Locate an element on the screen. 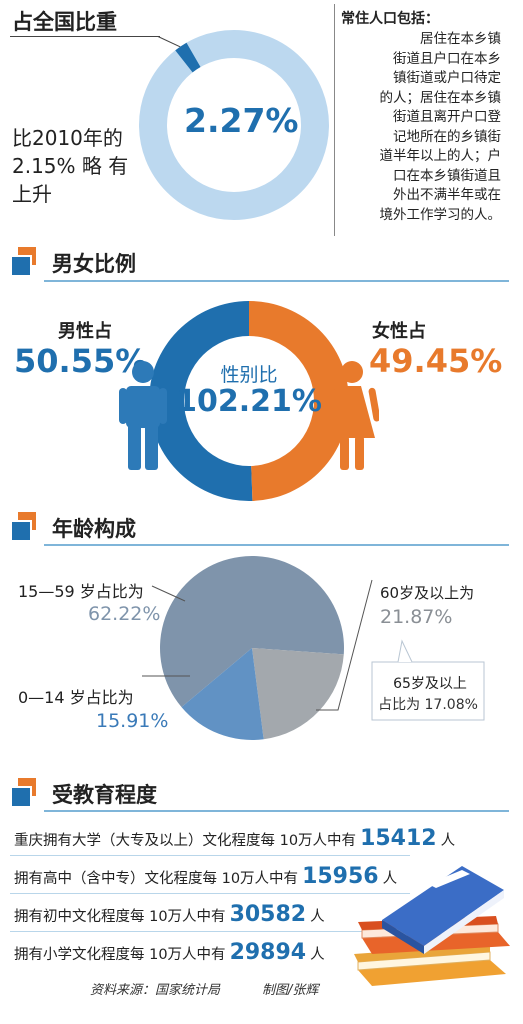 This screenshot has width=523, height=1024. gender-title: 男女比例 is located at coordinates (94, 264).